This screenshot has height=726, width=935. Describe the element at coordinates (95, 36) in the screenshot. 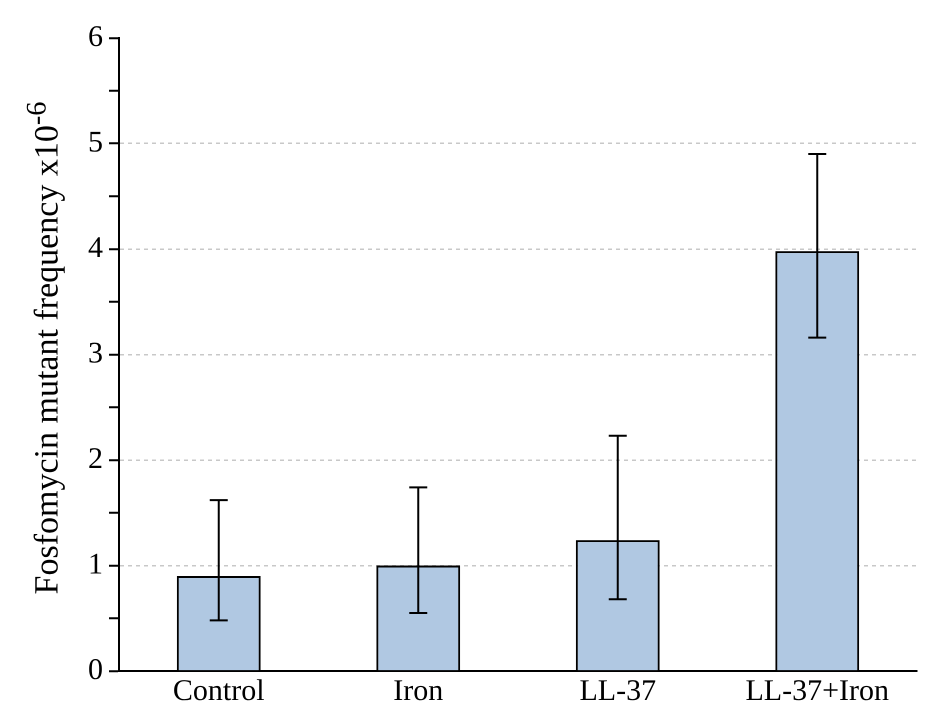

I see `y-tick-label: 6` at that location.